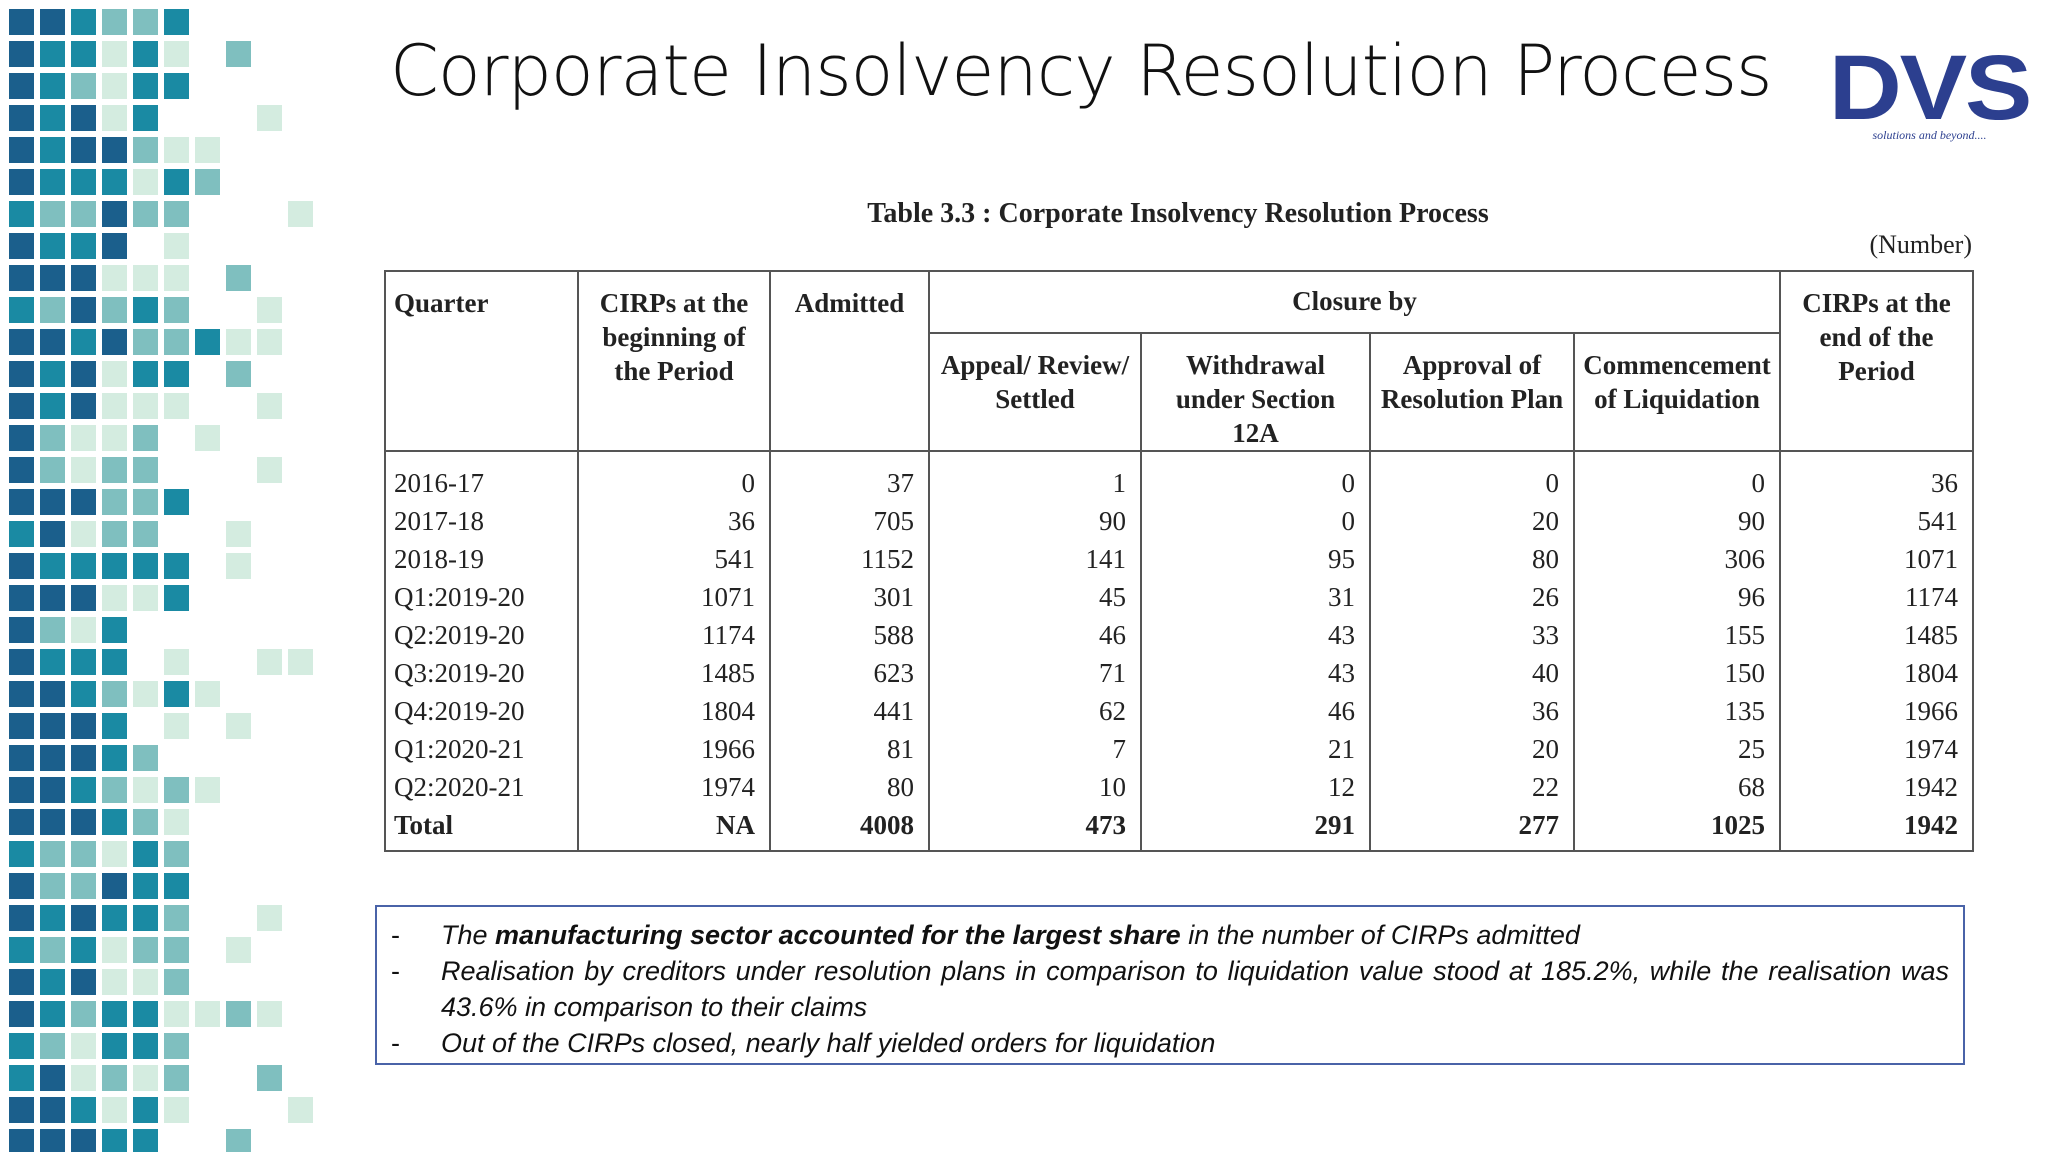 The height and width of the screenshot is (1152, 2048). I want to click on table-cell: 1942, so click(1876, 828).